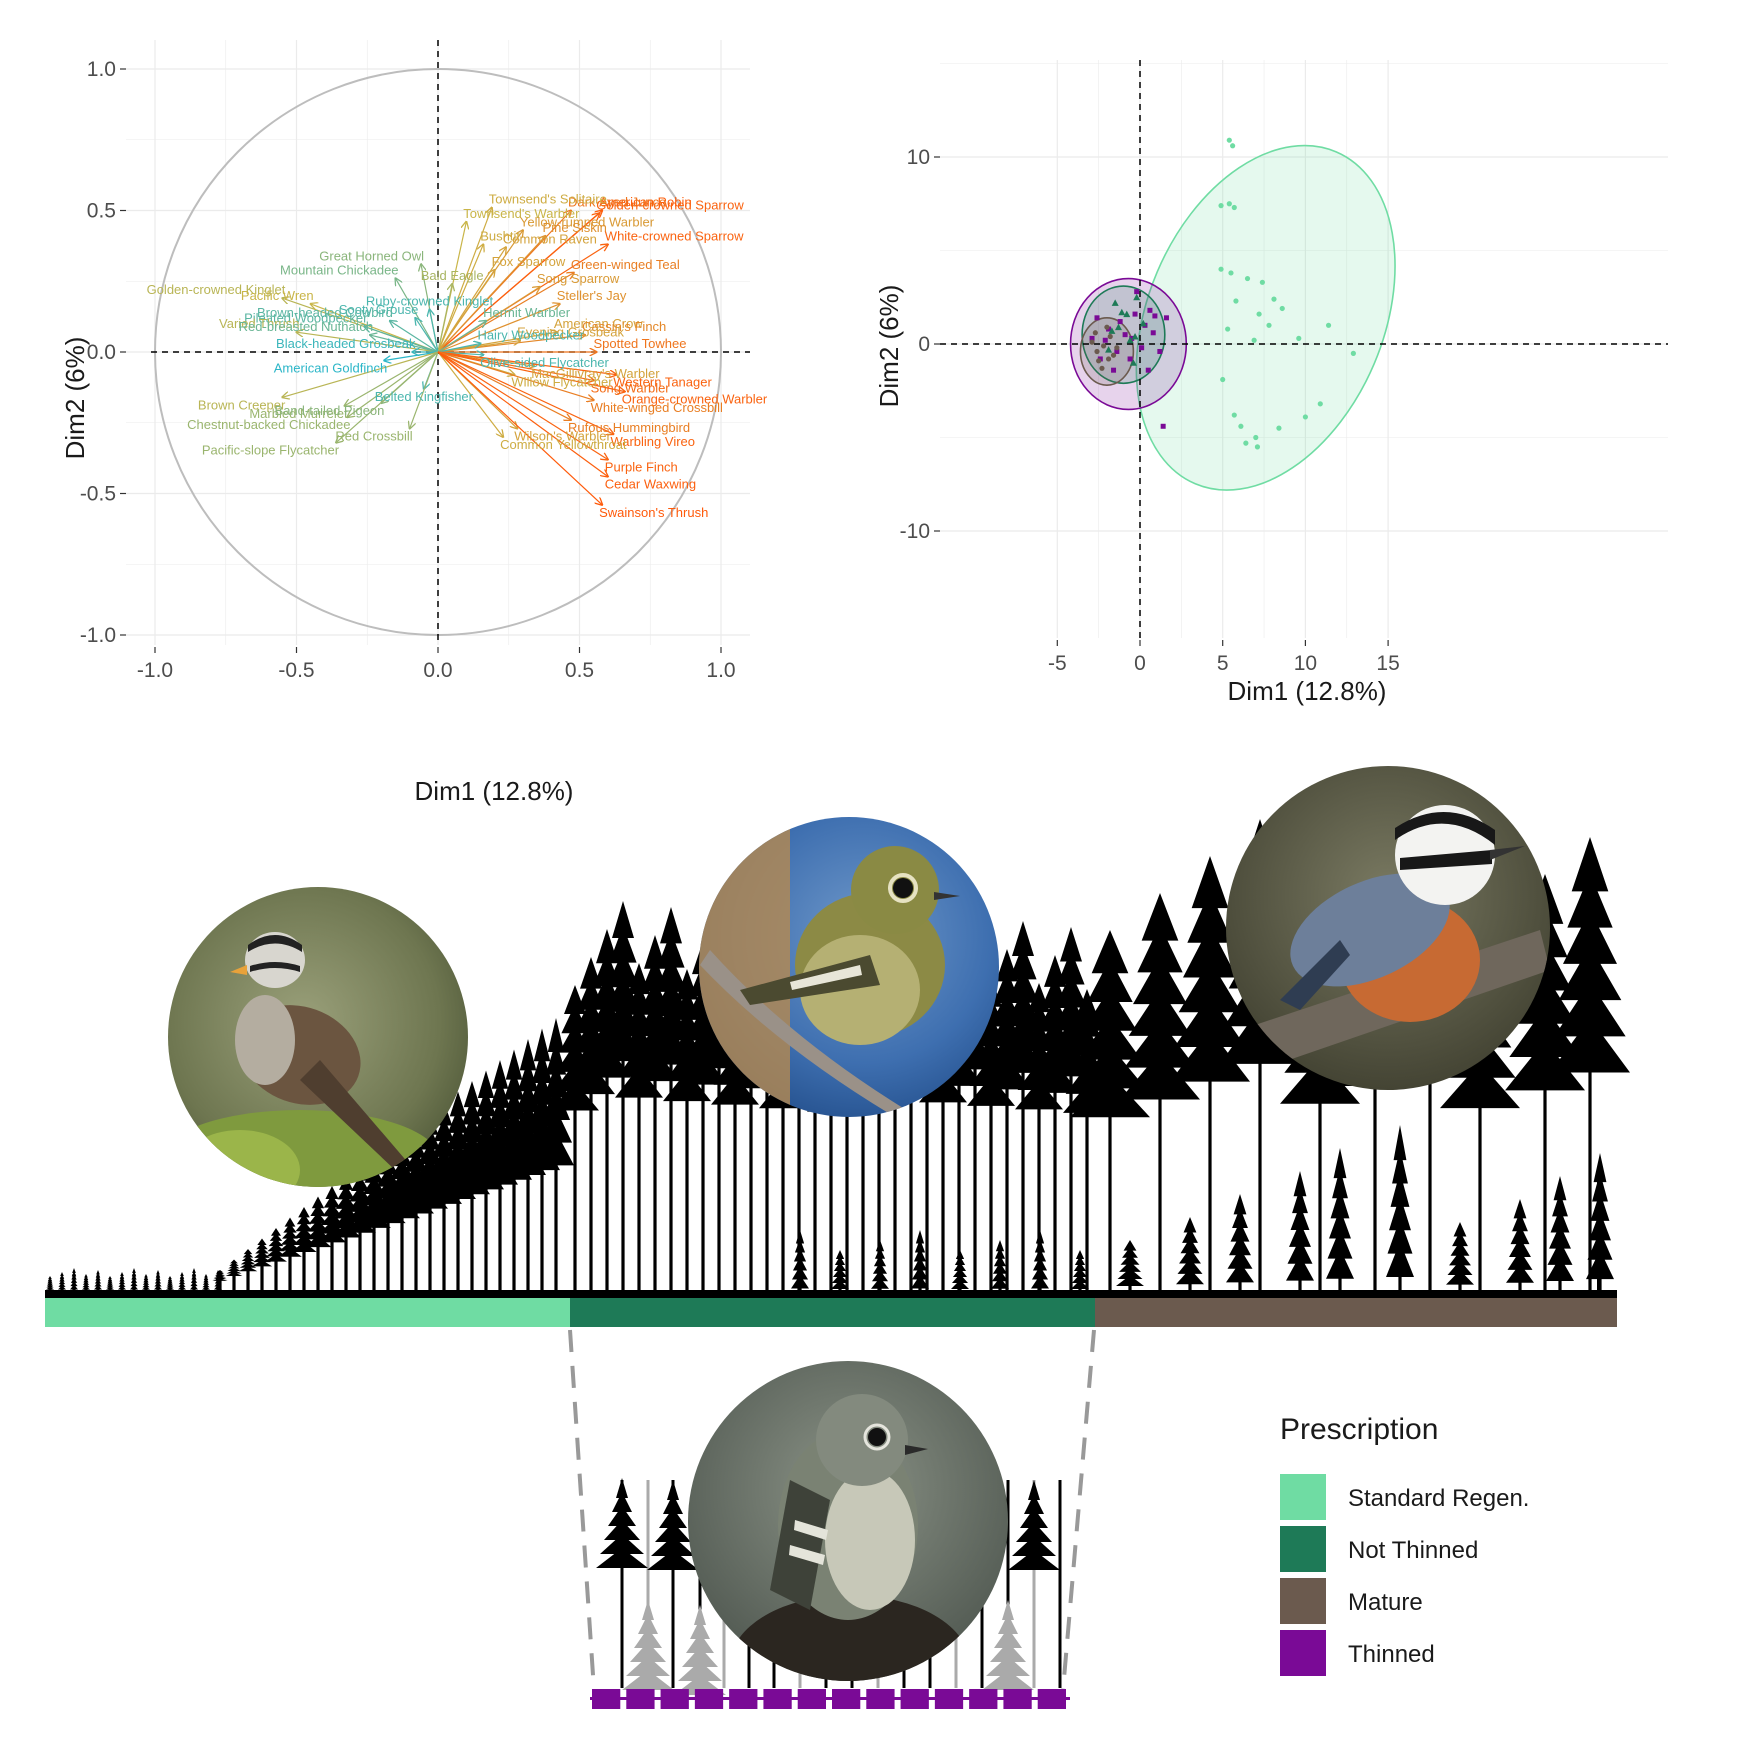  What do you see at coordinates (296, 670) in the screenshot?
I see `x-tick-label: -0.5` at bounding box center [296, 670].